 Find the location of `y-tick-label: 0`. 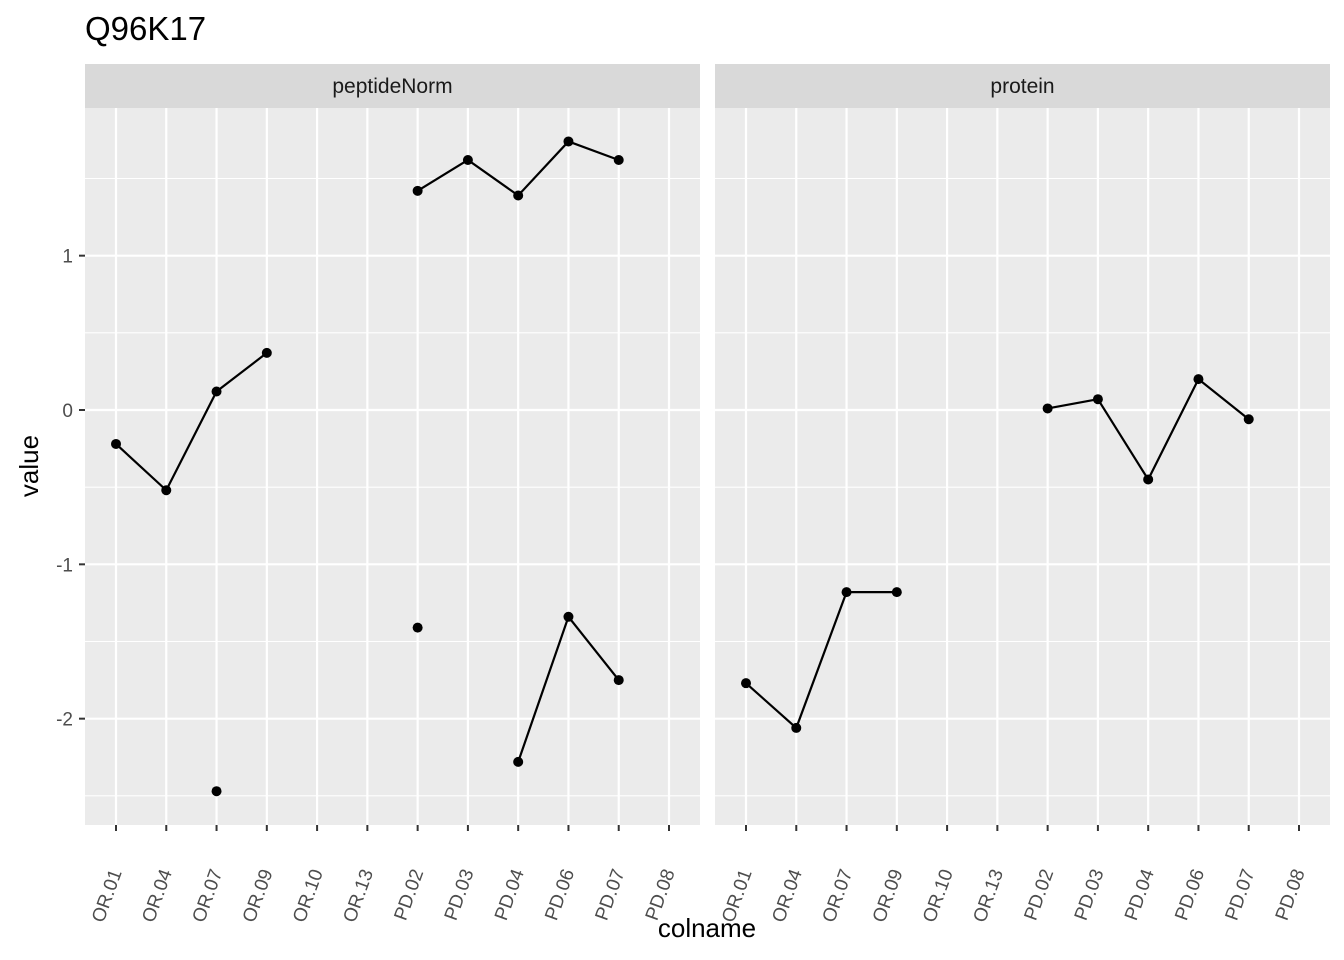

y-tick-label: 0 is located at coordinates (67, 411).